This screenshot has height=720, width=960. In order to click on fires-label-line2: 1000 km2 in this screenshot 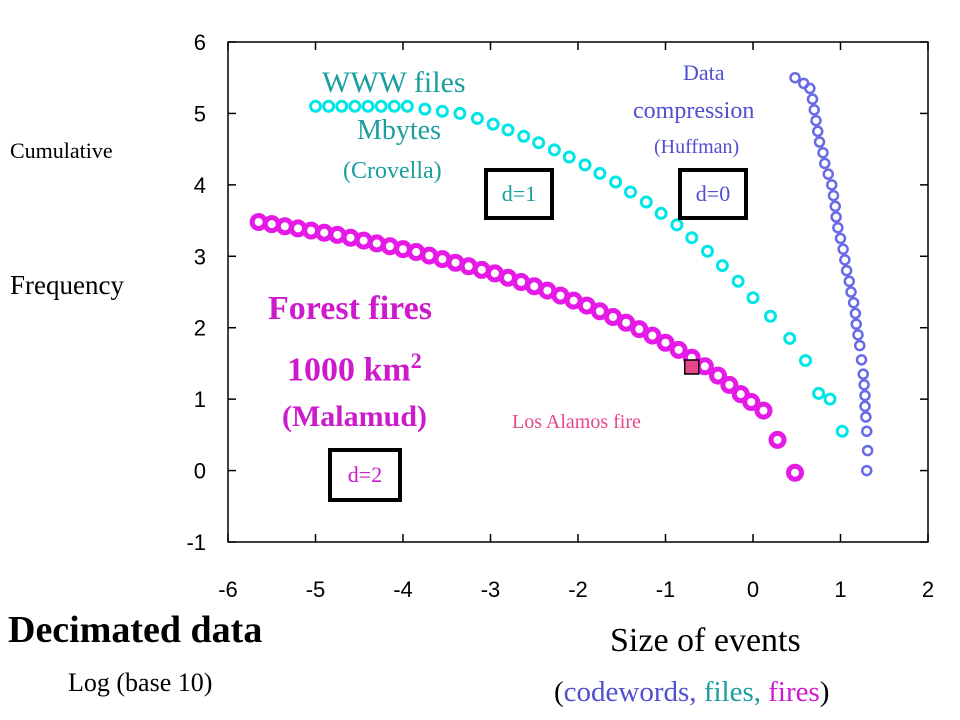, I will do `click(354, 368)`.